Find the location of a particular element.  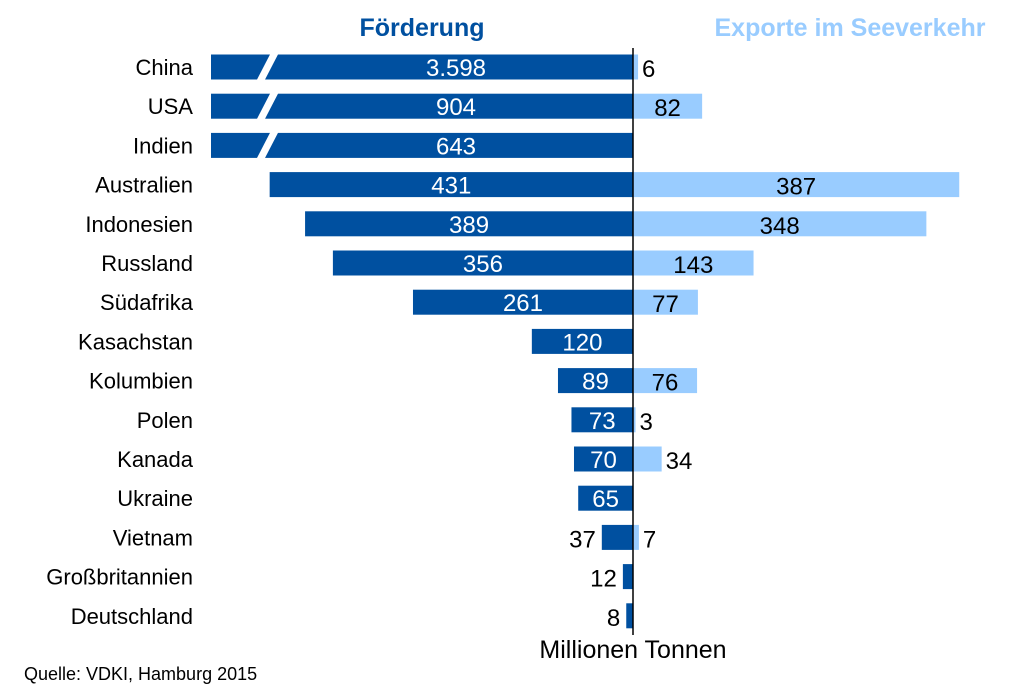

legend-exporte: Exporte im Seeverkehr is located at coordinates (850, 28).